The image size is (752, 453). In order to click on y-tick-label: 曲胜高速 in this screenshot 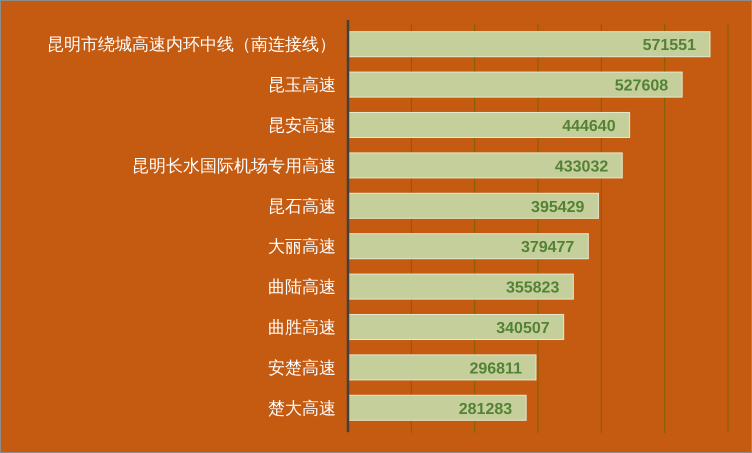, I will do `click(302, 328)`.